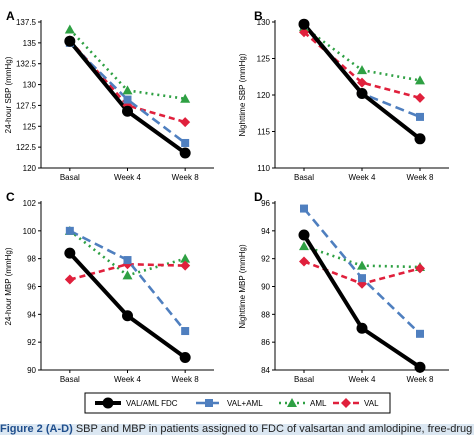 The height and width of the screenshot is (435, 474). What do you see at coordinates (30, 168) in the screenshot?
I see `y-tick-label-a-7: 120` at bounding box center [30, 168].